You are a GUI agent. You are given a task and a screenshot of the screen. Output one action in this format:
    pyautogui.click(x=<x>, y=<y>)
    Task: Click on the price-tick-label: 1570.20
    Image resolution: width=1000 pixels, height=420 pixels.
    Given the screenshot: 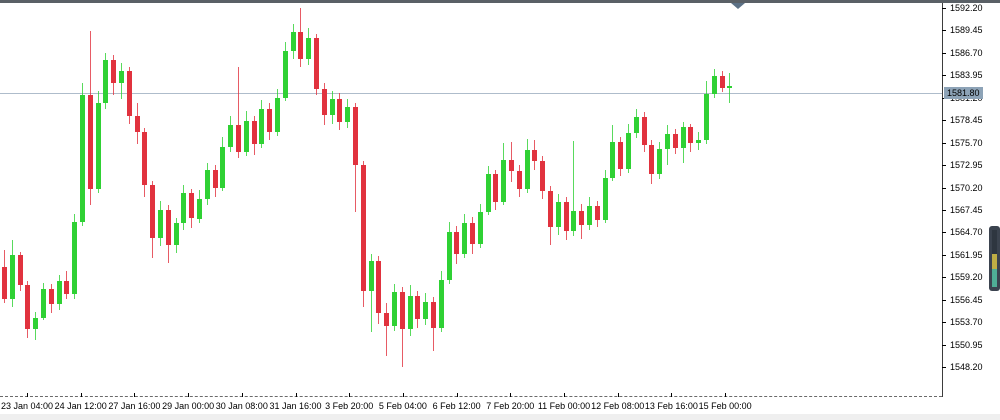 What is the action you would take?
    pyautogui.click(x=966, y=187)
    